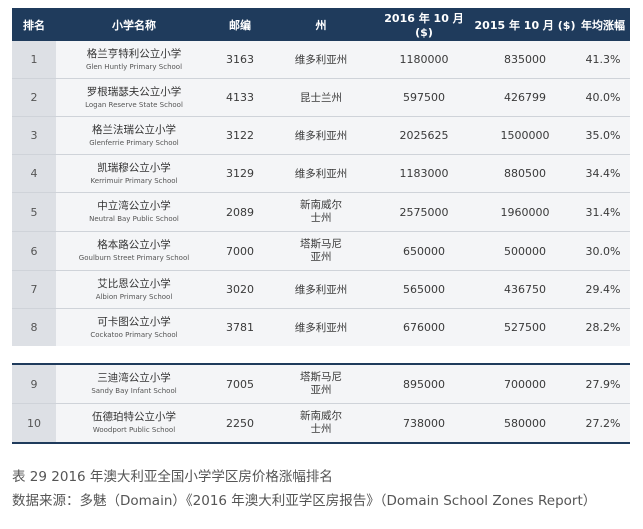  What do you see at coordinates (321, 24) in the screenshot?
I see `header-state: 州` at bounding box center [321, 24].